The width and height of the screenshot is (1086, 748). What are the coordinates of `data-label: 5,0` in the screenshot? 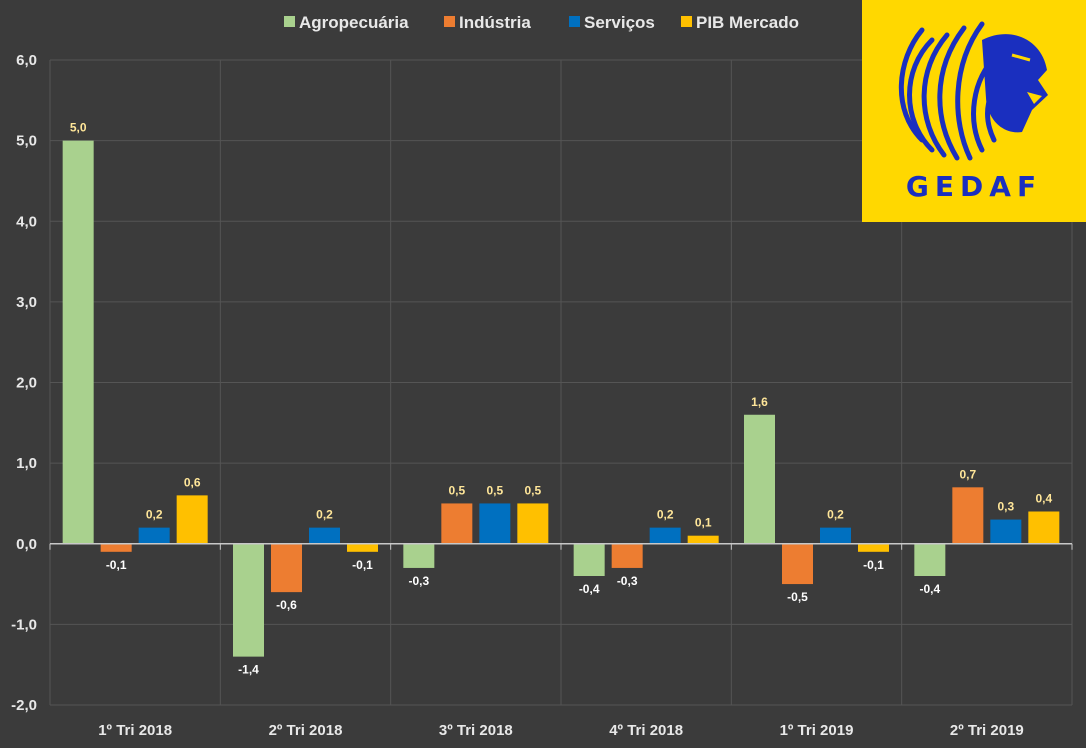 It's located at (78, 128).